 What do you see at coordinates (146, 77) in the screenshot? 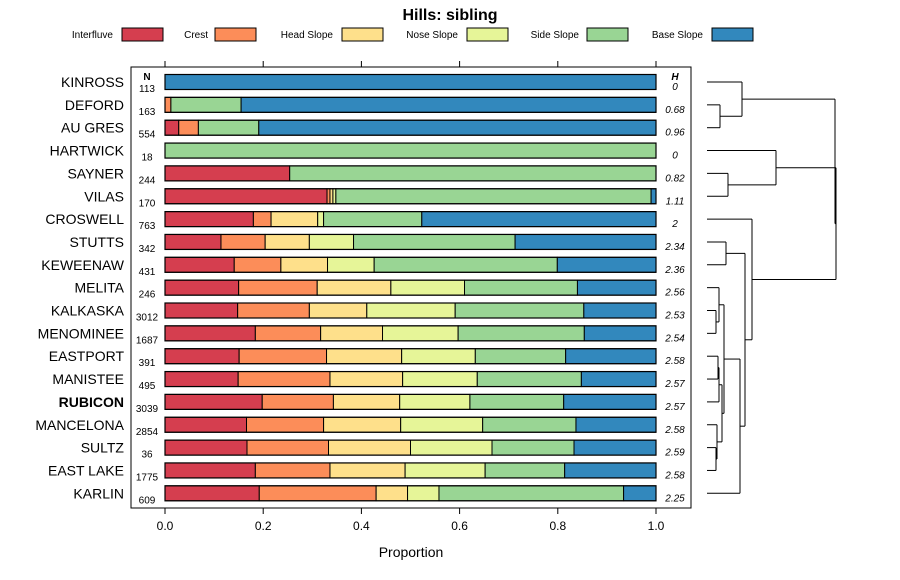
I see `n-header: N` at bounding box center [146, 77].